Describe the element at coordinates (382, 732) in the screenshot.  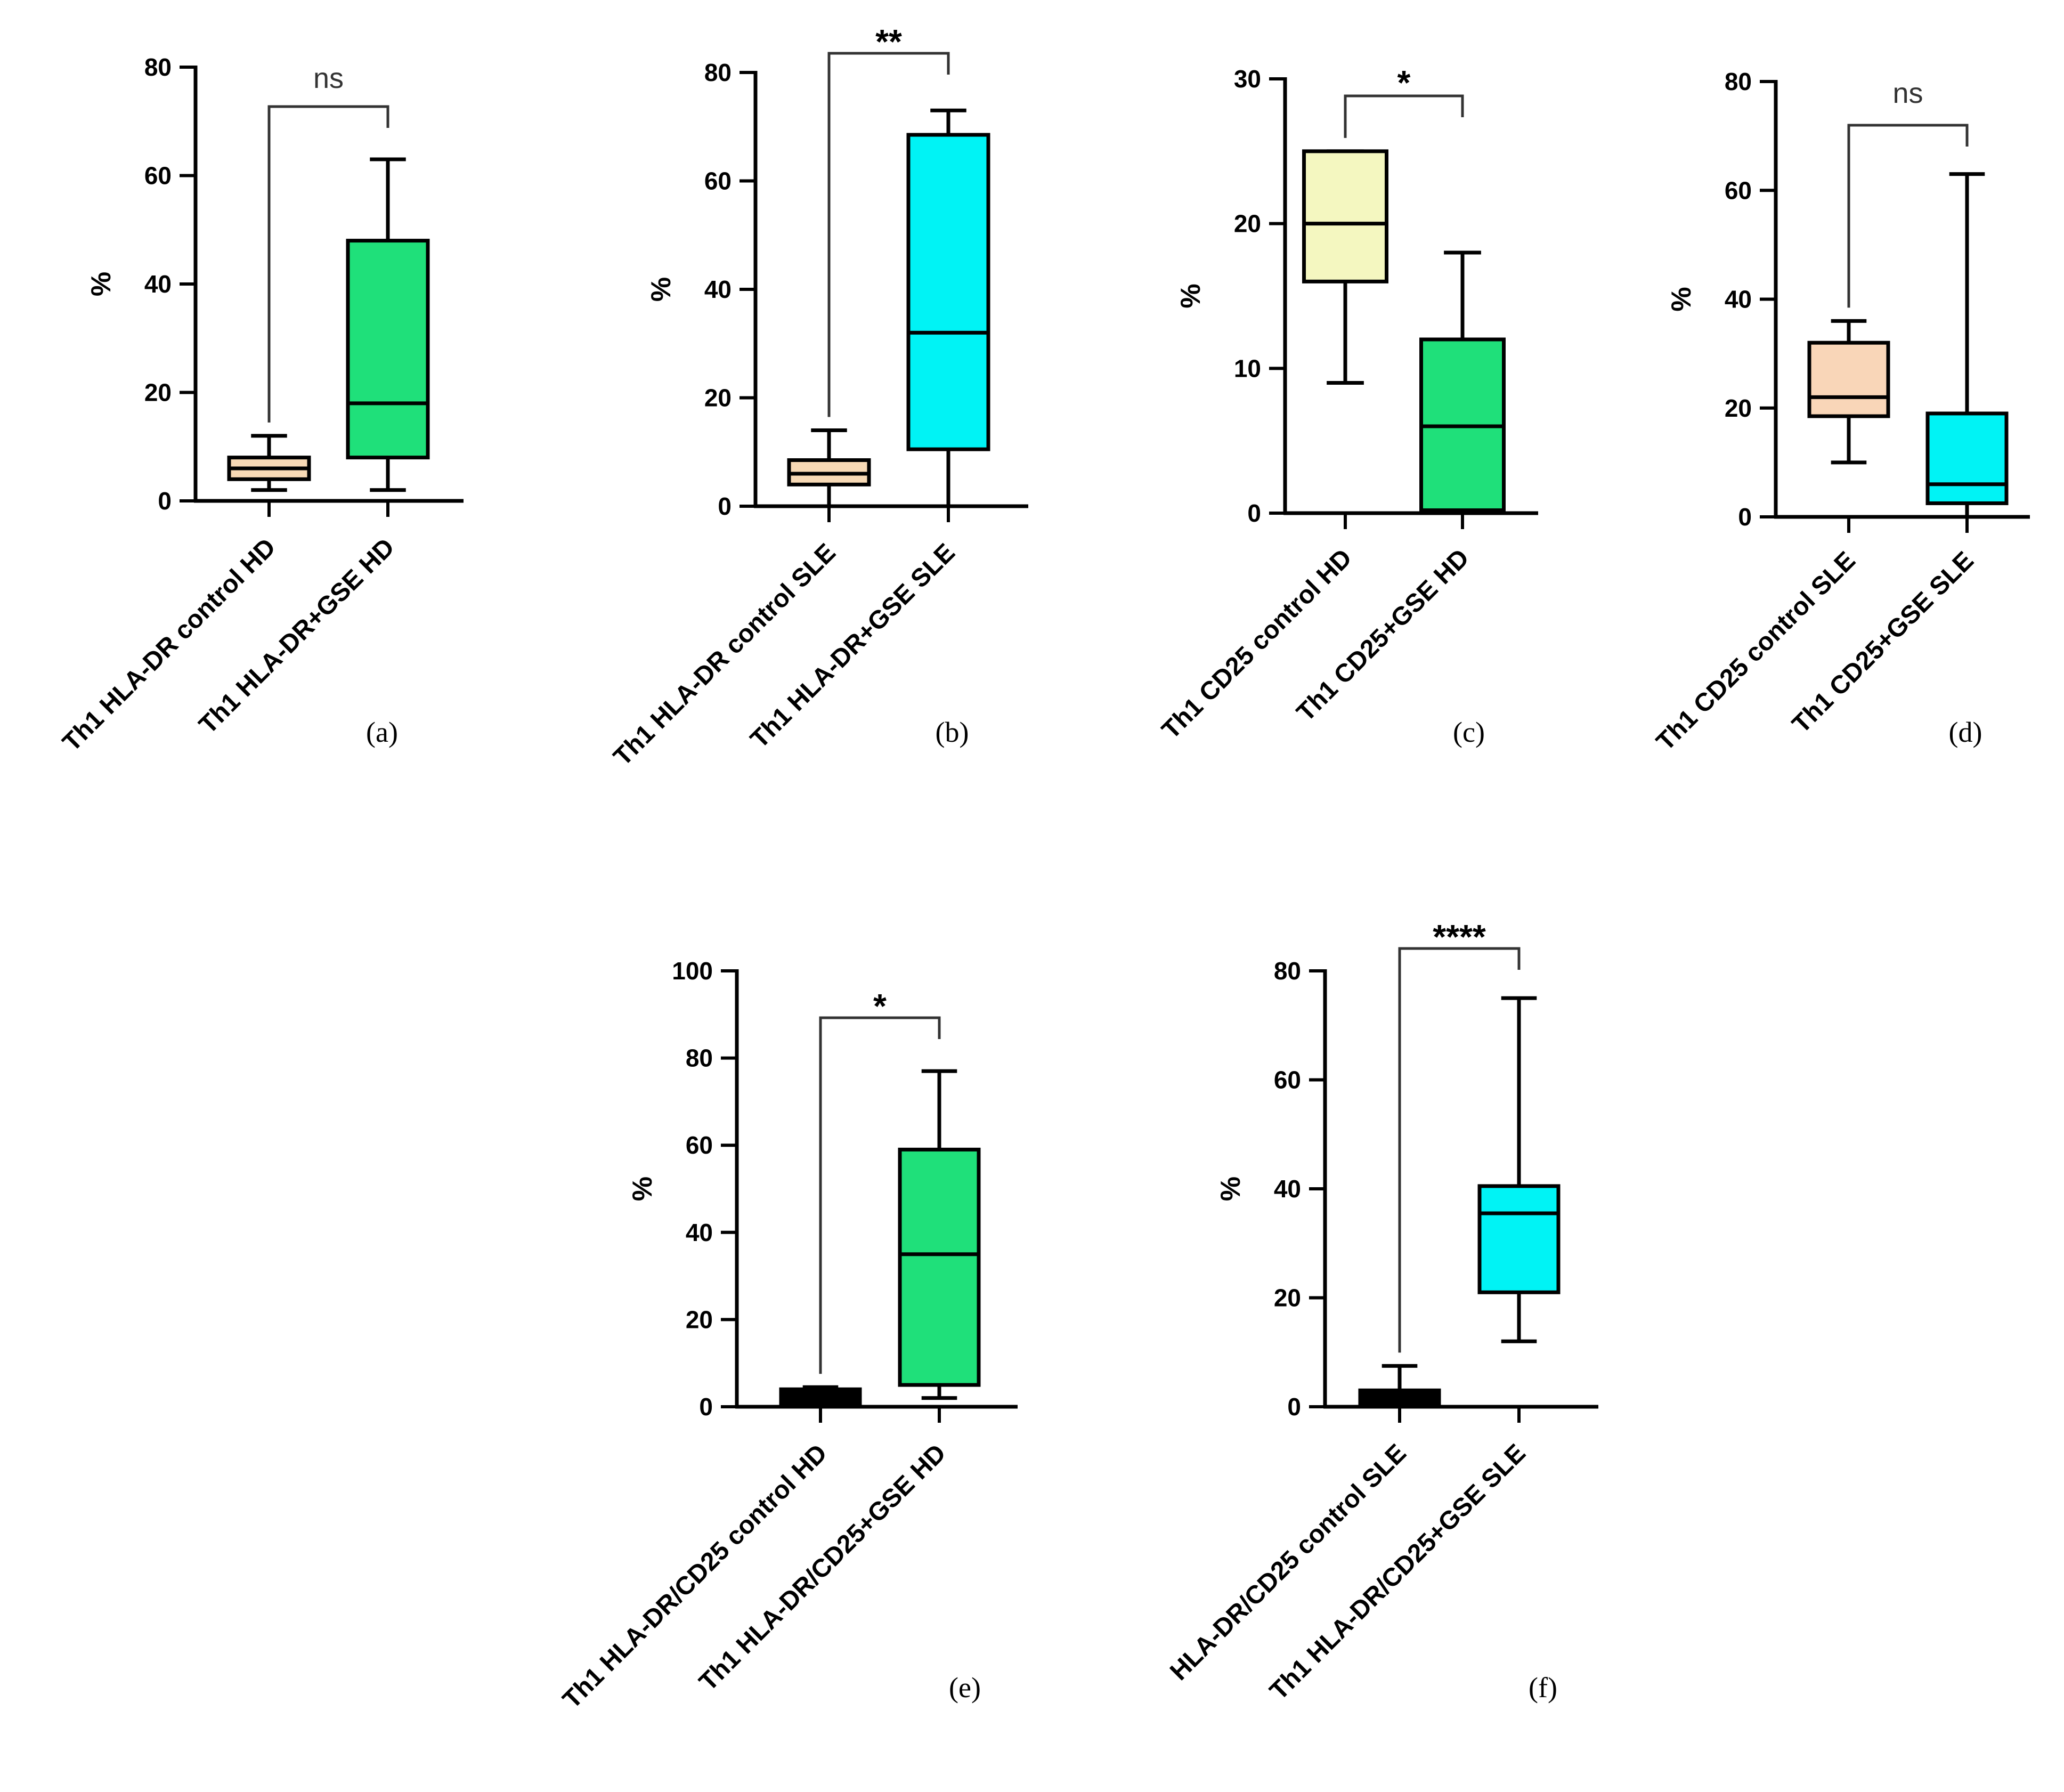
I see `panel-letter: (a)` at that location.